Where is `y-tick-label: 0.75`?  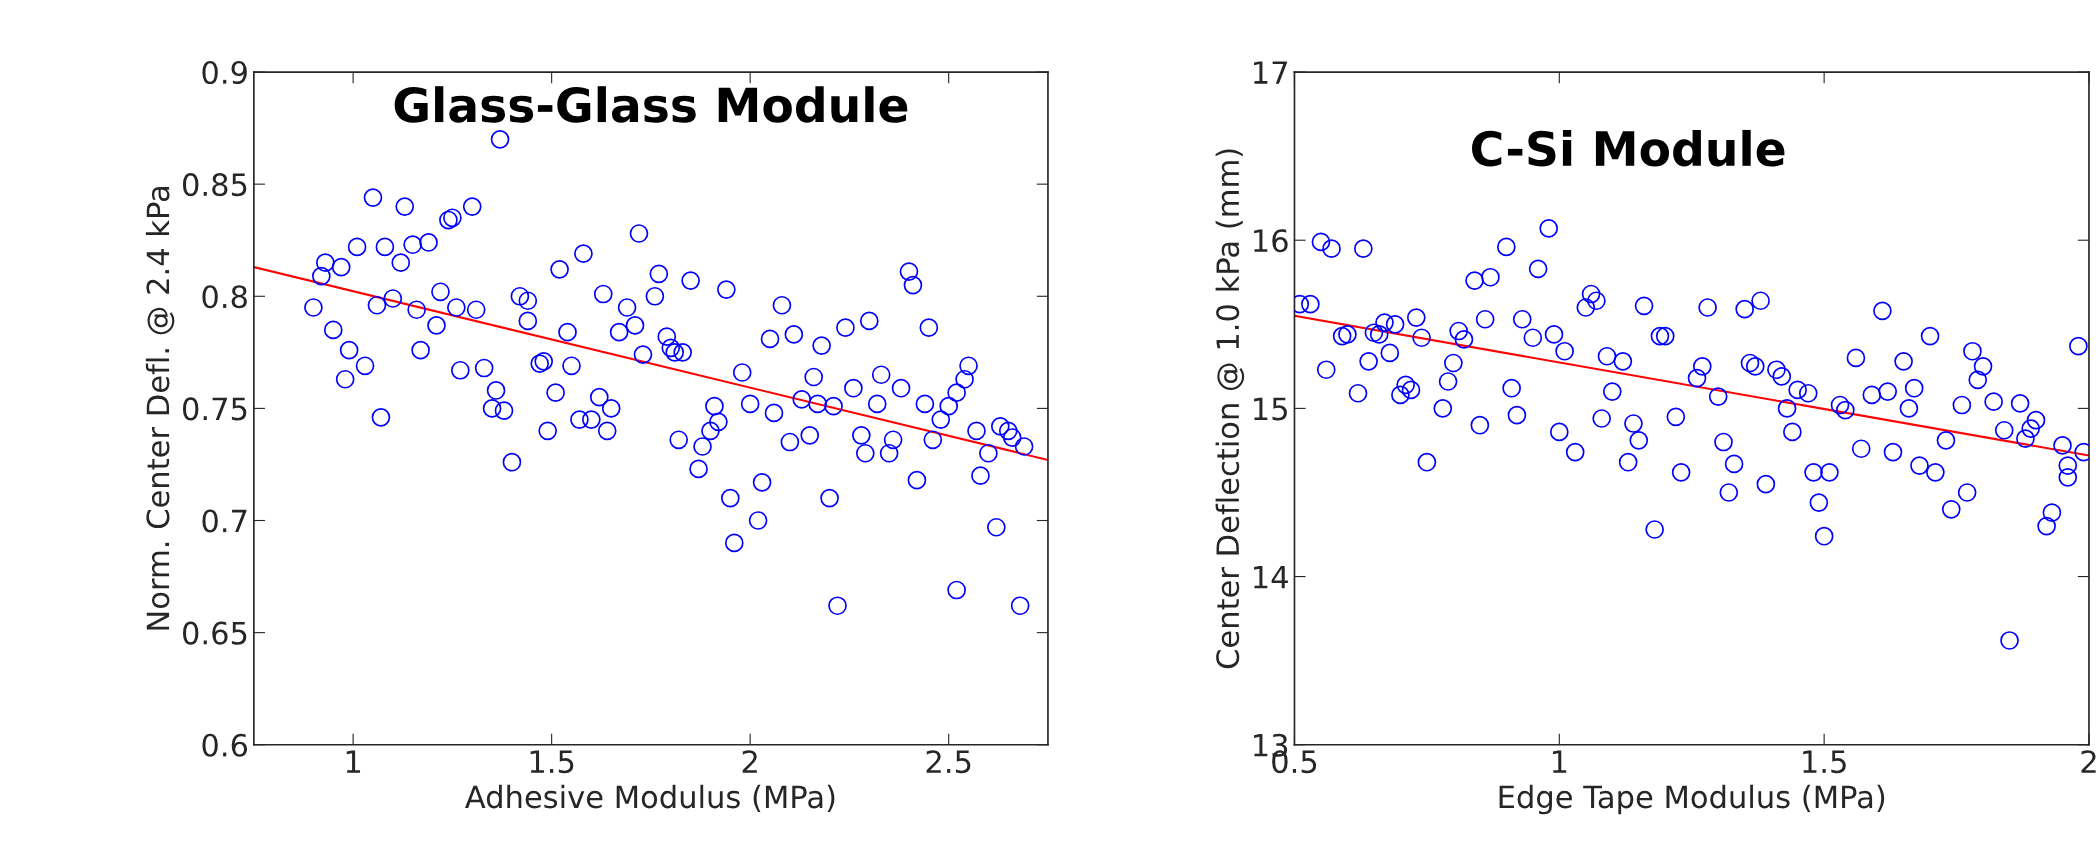
y-tick-label: 0.75 is located at coordinates (214, 409).